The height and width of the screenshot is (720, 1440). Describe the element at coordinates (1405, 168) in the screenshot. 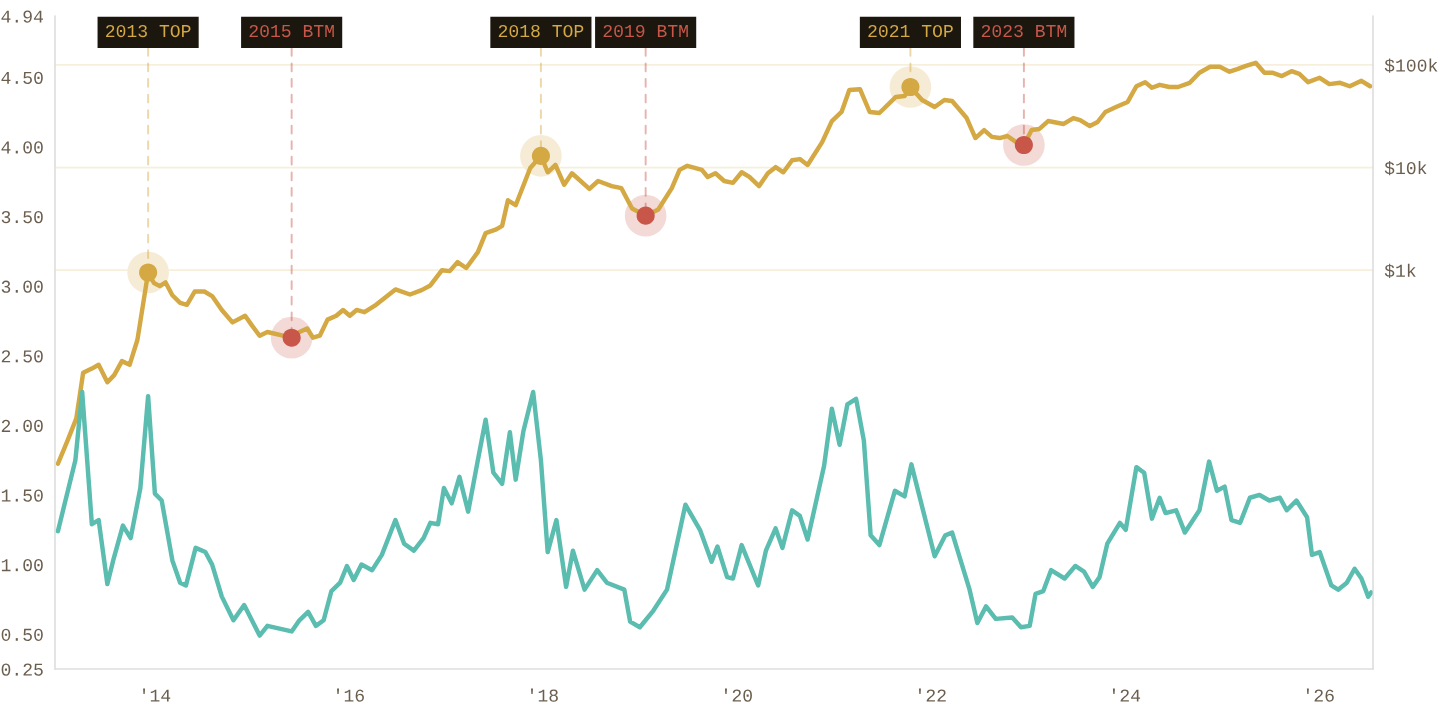

I see `y2-tick-label: $10k` at that location.